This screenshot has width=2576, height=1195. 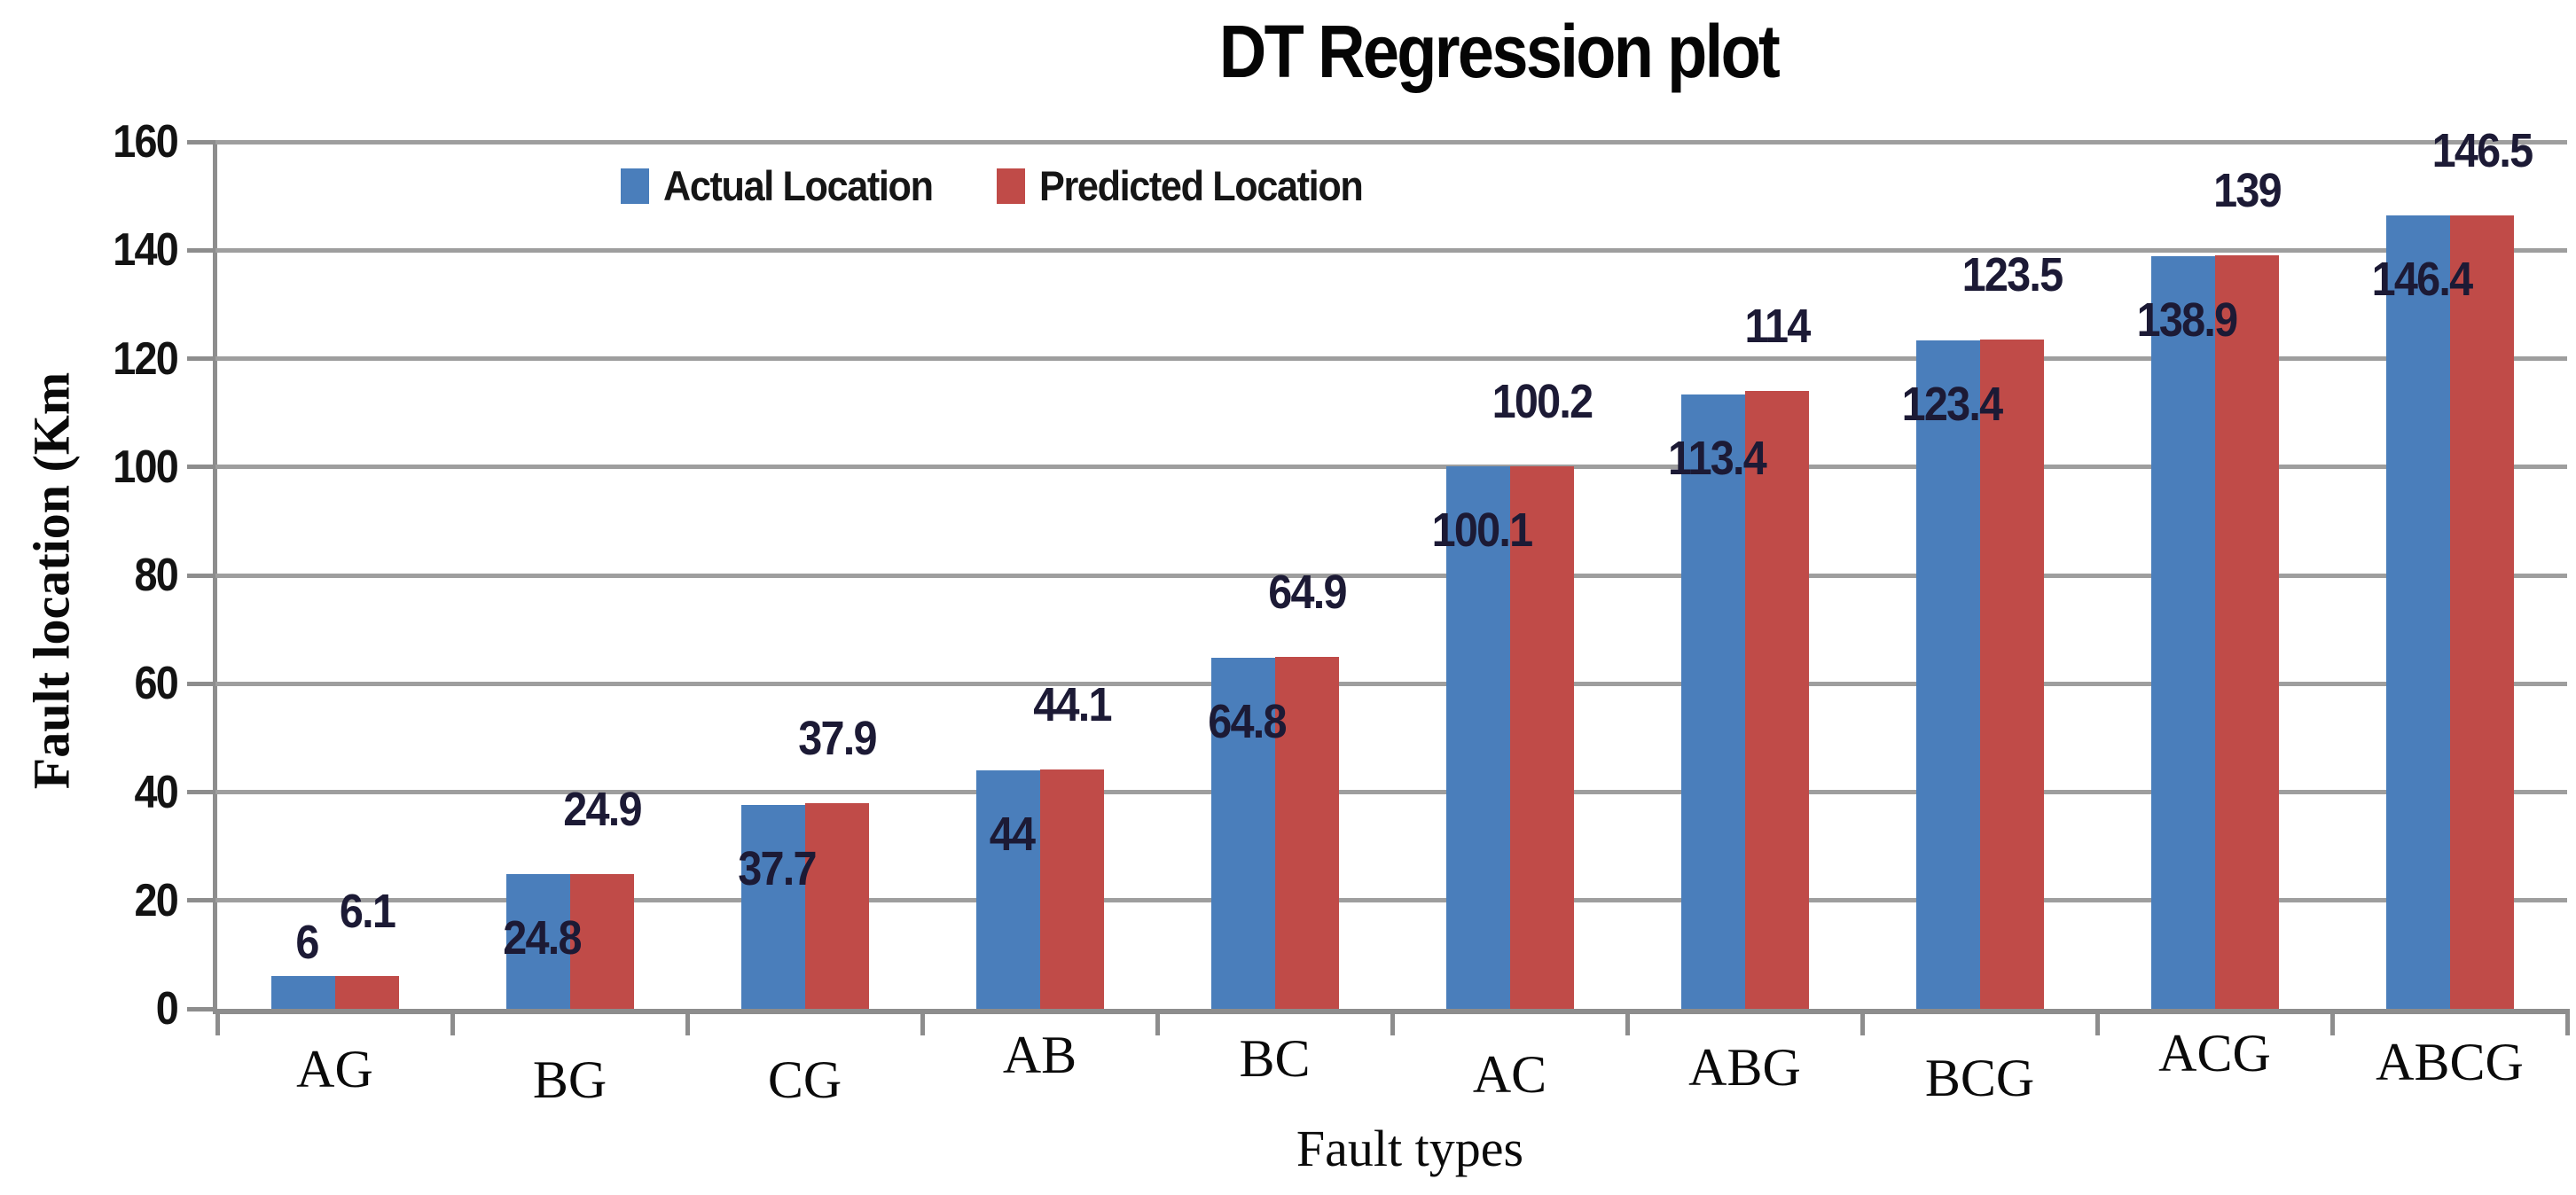 I want to click on x-category-label-acg: ACG, so click(x=2214, y=1053).